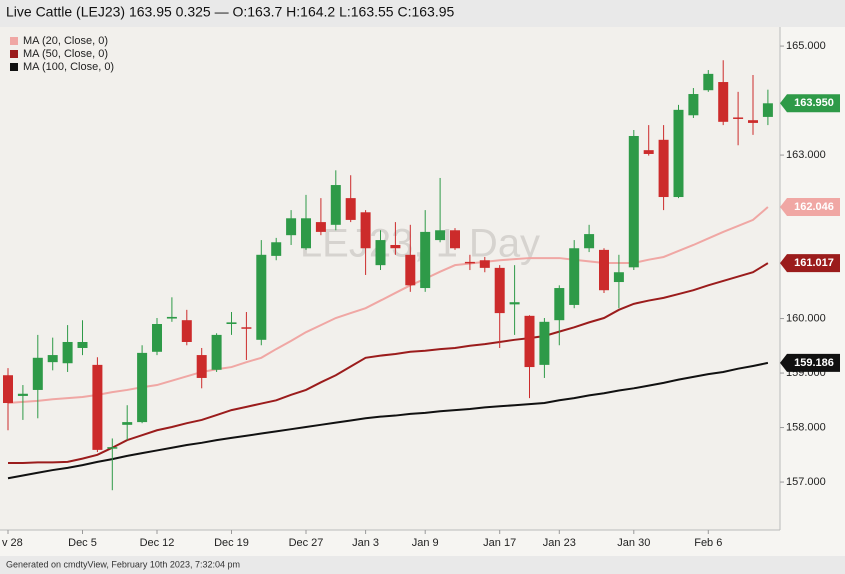 Image resolution: width=845 pixels, height=574 pixels. I want to click on watermark: LEJ23, 1 Day, so click(420, 244).